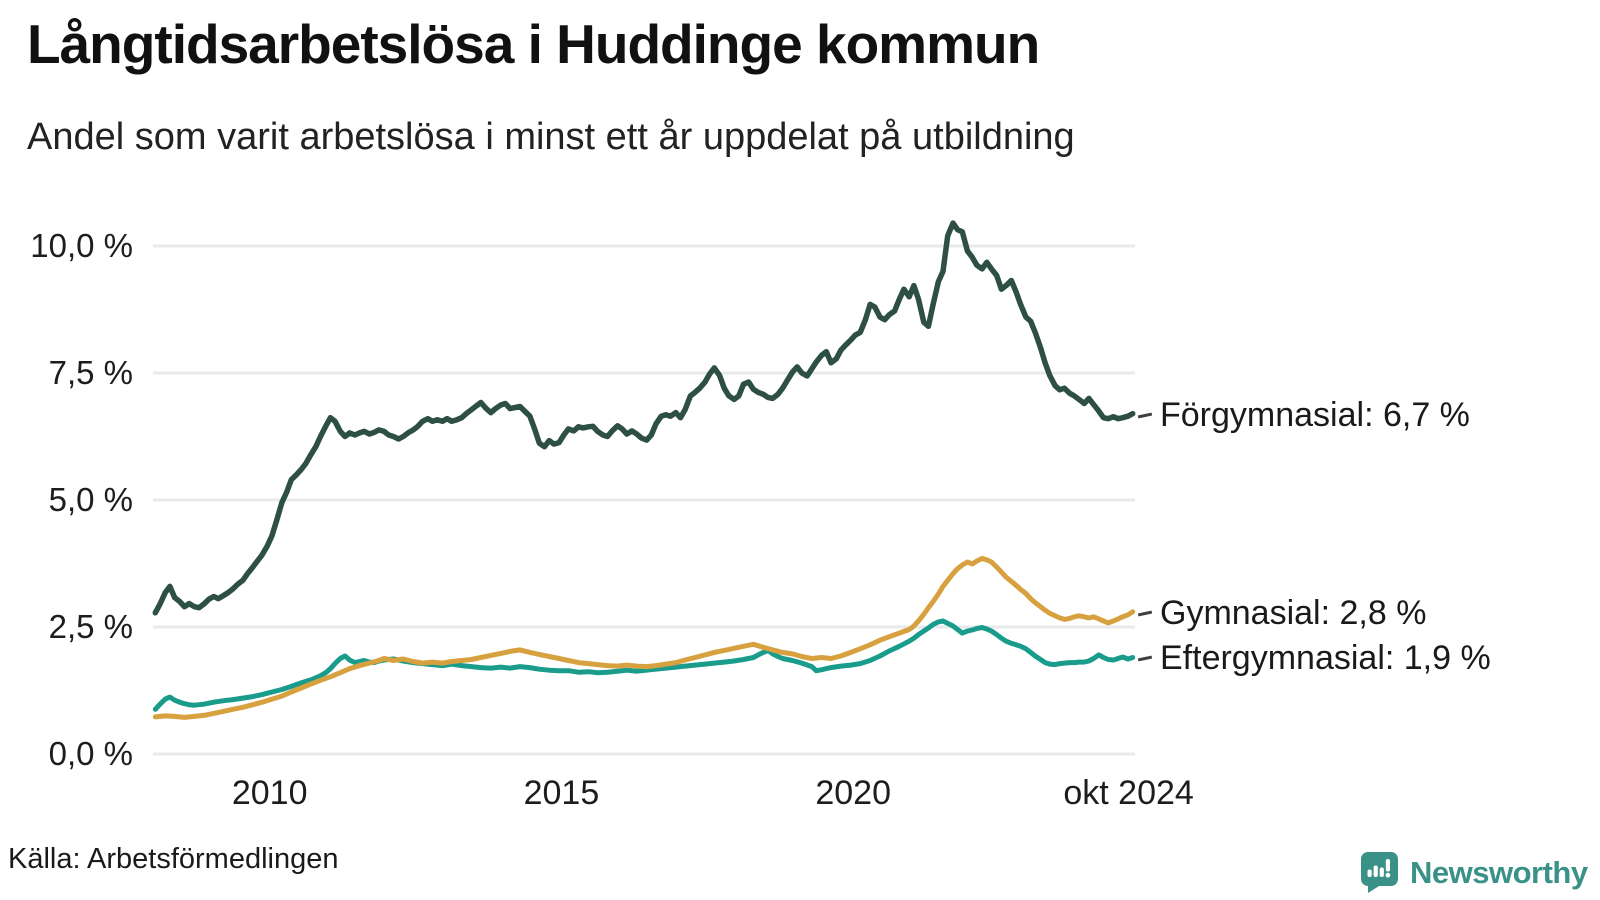 Image resolution: width=1600 pixels, height=900 pixels. What do you see at coordinates (1128, 793) in the screenshot?
I see `x-tick-label: okt 2024` at bounding box center [1128, 793].